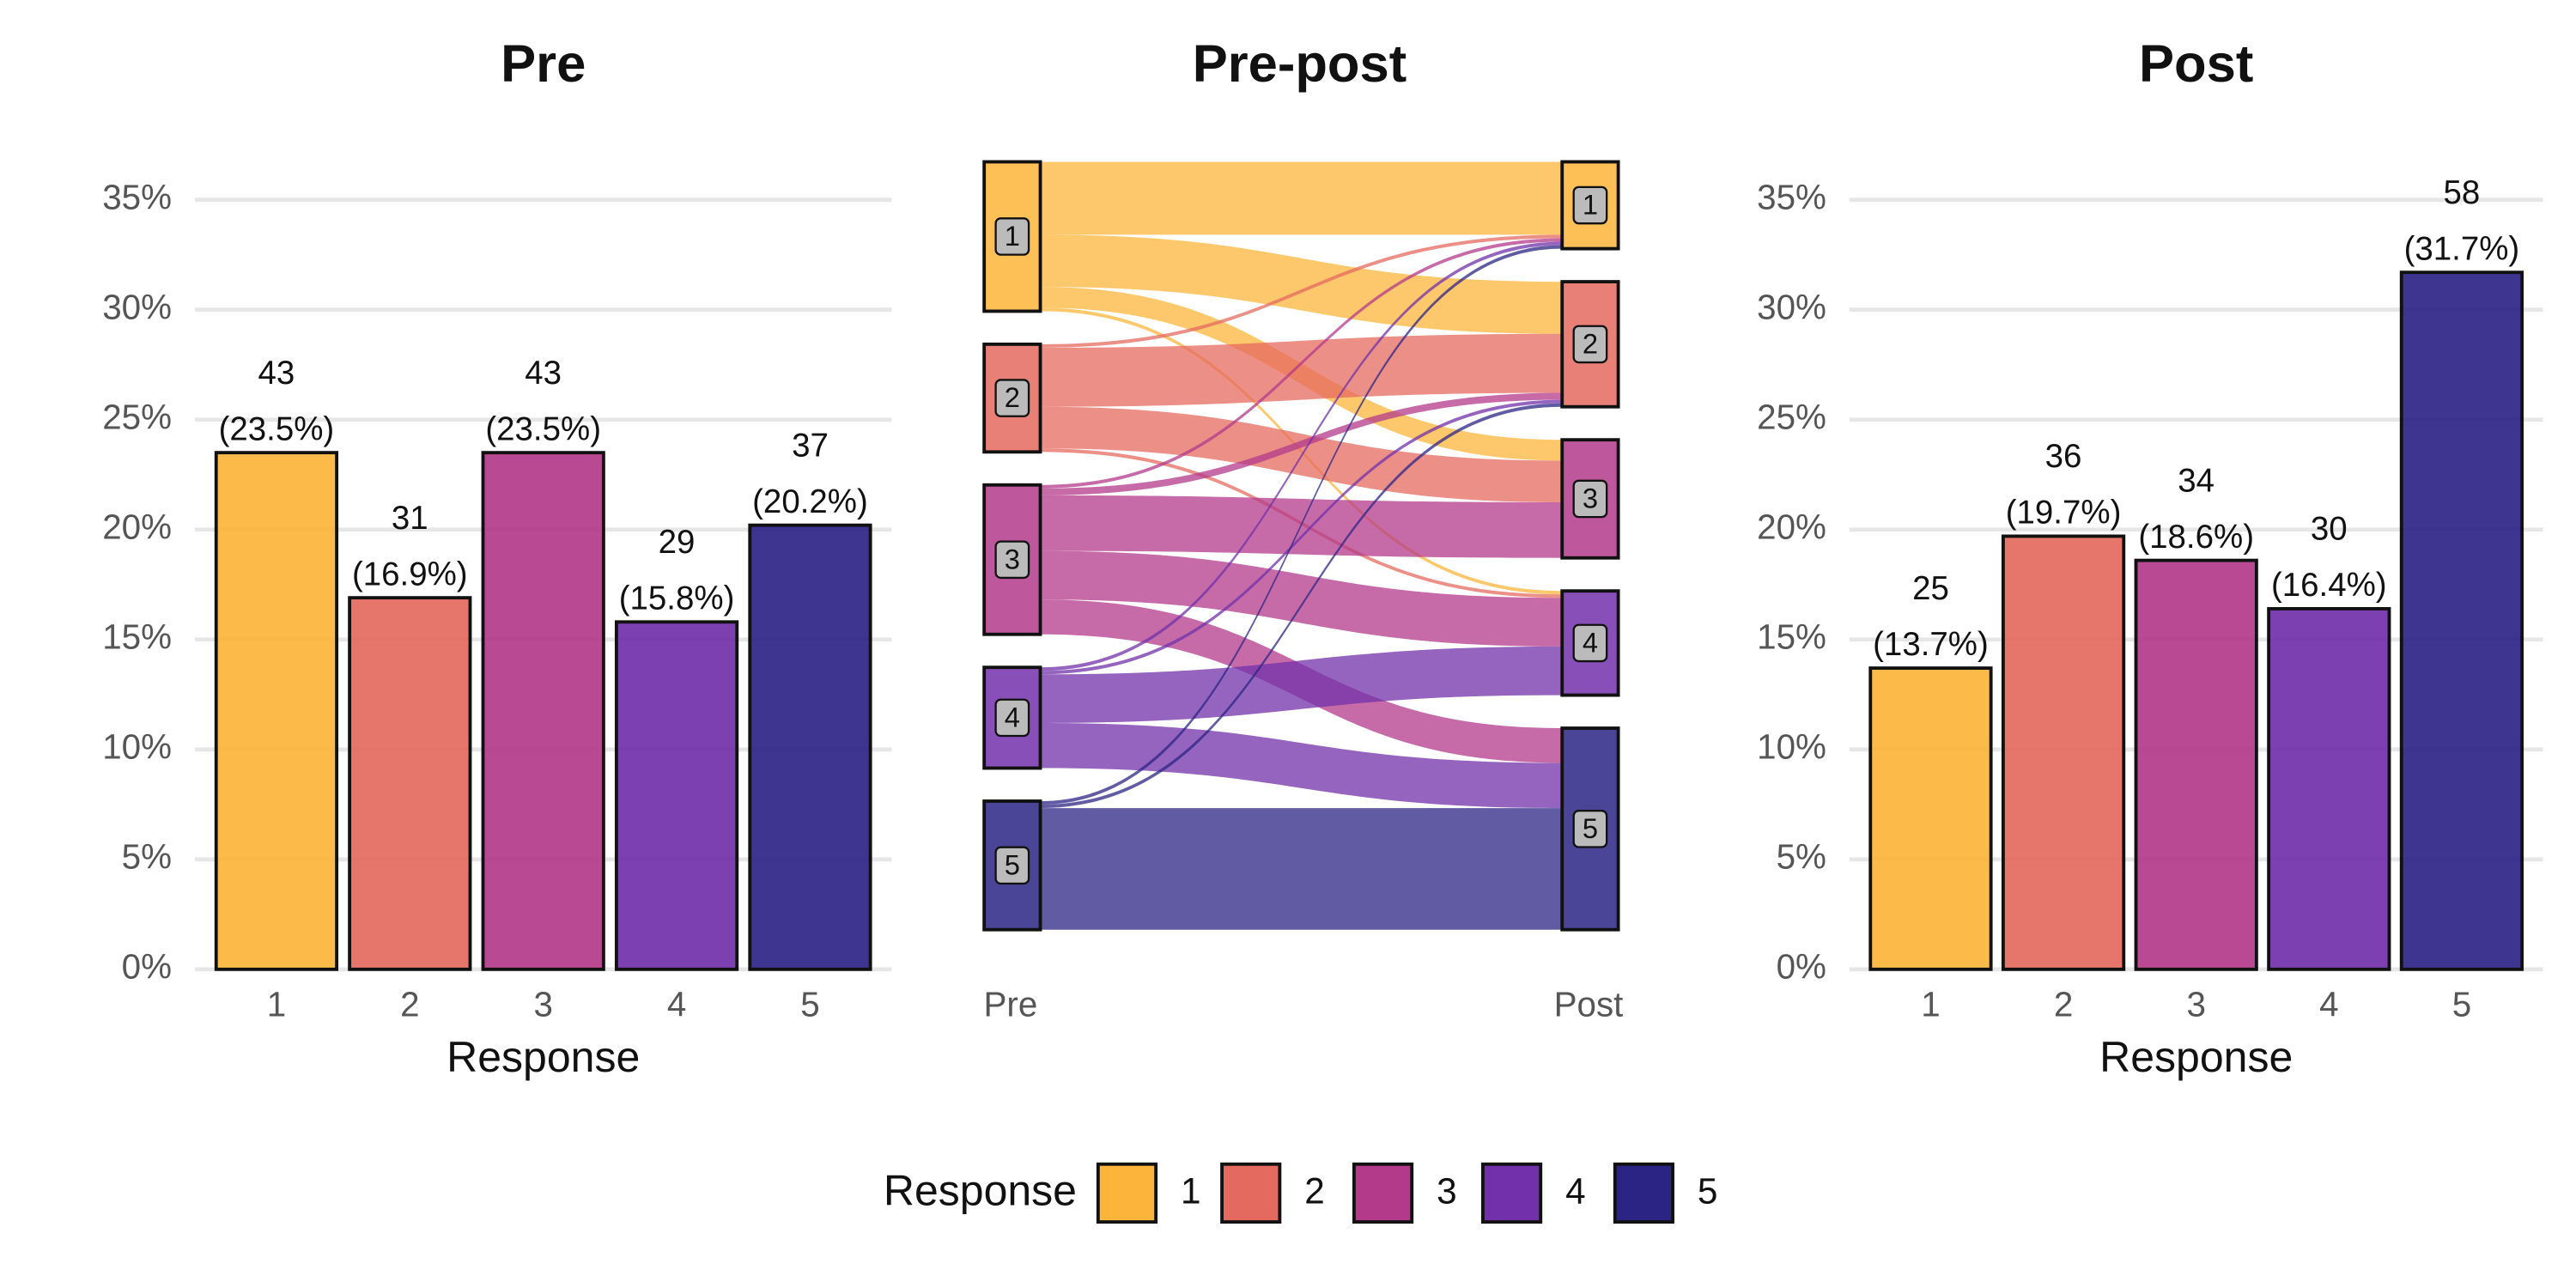 The image size is (2576, 1288). I want to click on count-label: 34, so click(2196, 481).